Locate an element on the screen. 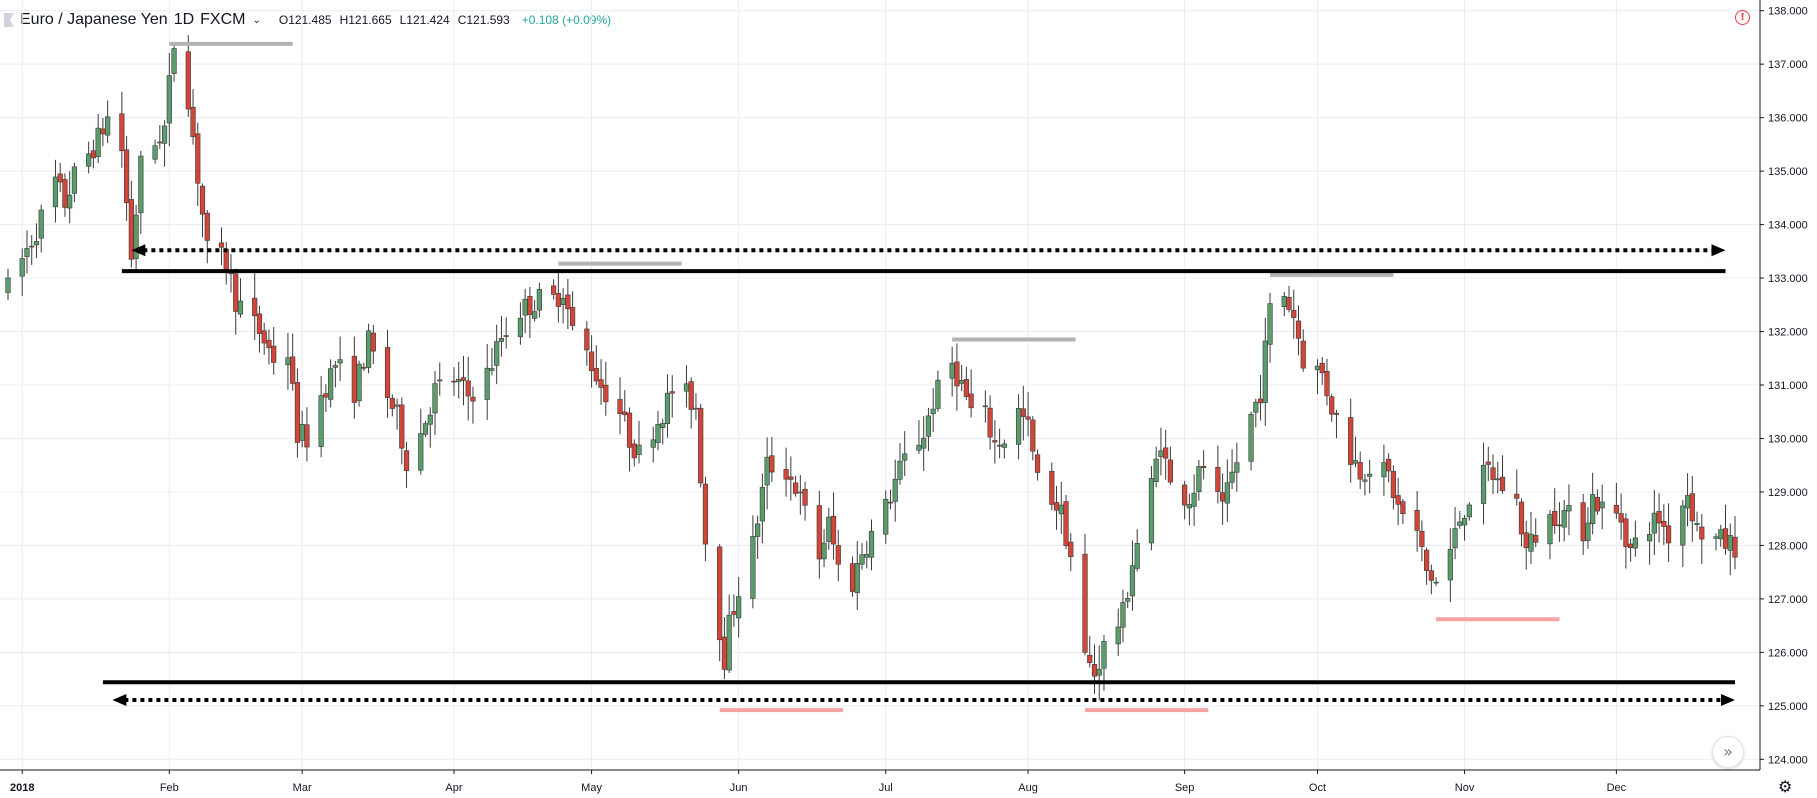  chevron-down-icon: ⌄ is located at coordinates (256, 20).